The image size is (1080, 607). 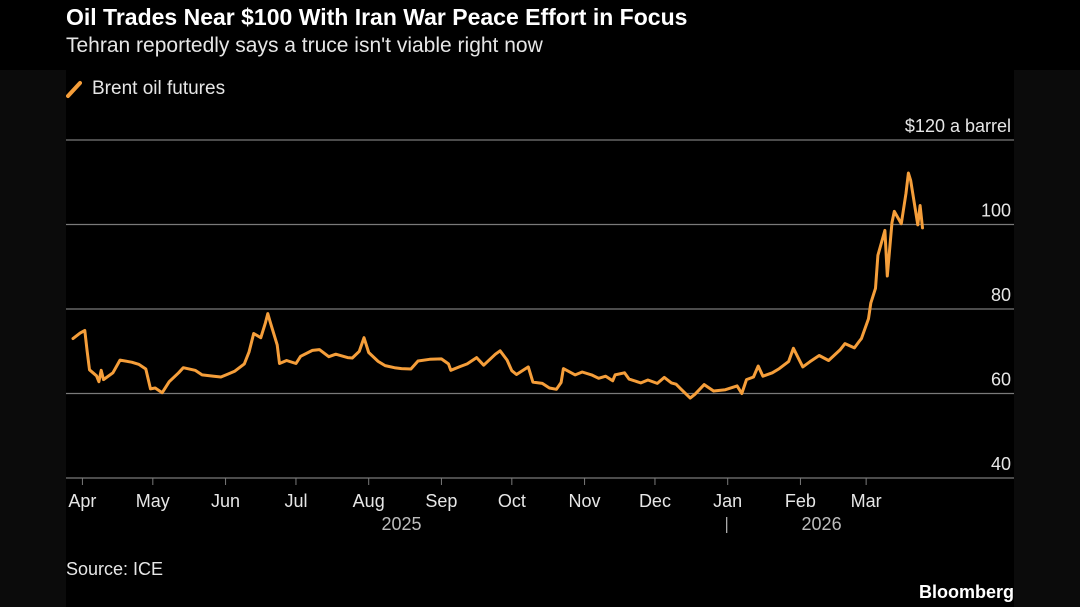 What do you see at coordinates (727, 501) in the screenshot?
I see `x-tick-label: Jan` at bounding box center [727, 501].